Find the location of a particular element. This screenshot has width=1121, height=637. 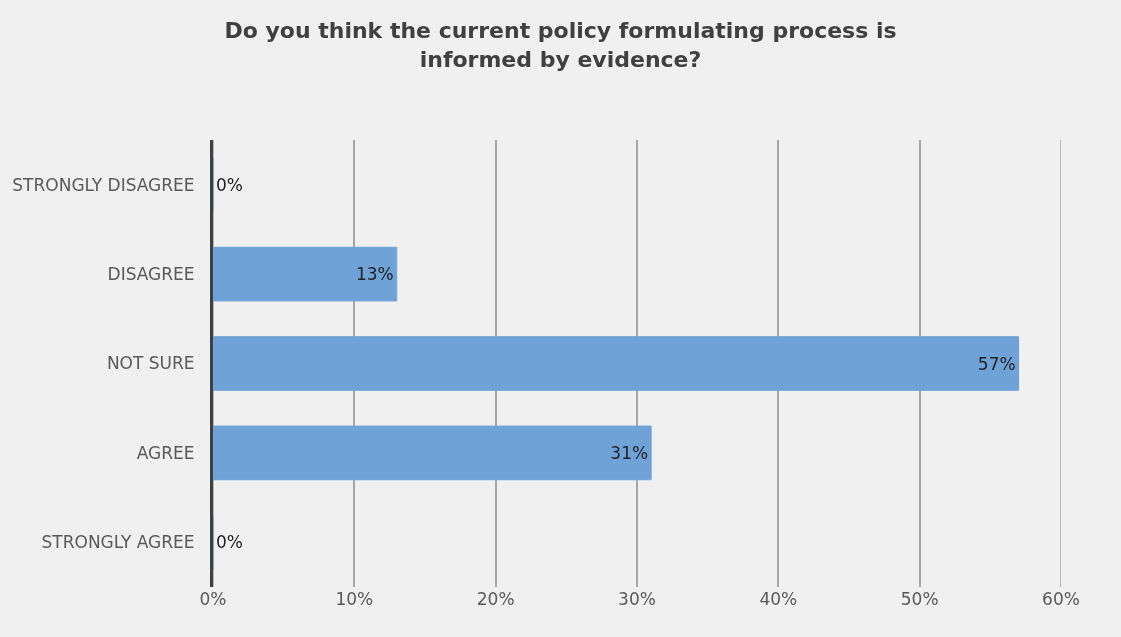

y-tick-label: NOT SURE is located at coordinates (150, 363).